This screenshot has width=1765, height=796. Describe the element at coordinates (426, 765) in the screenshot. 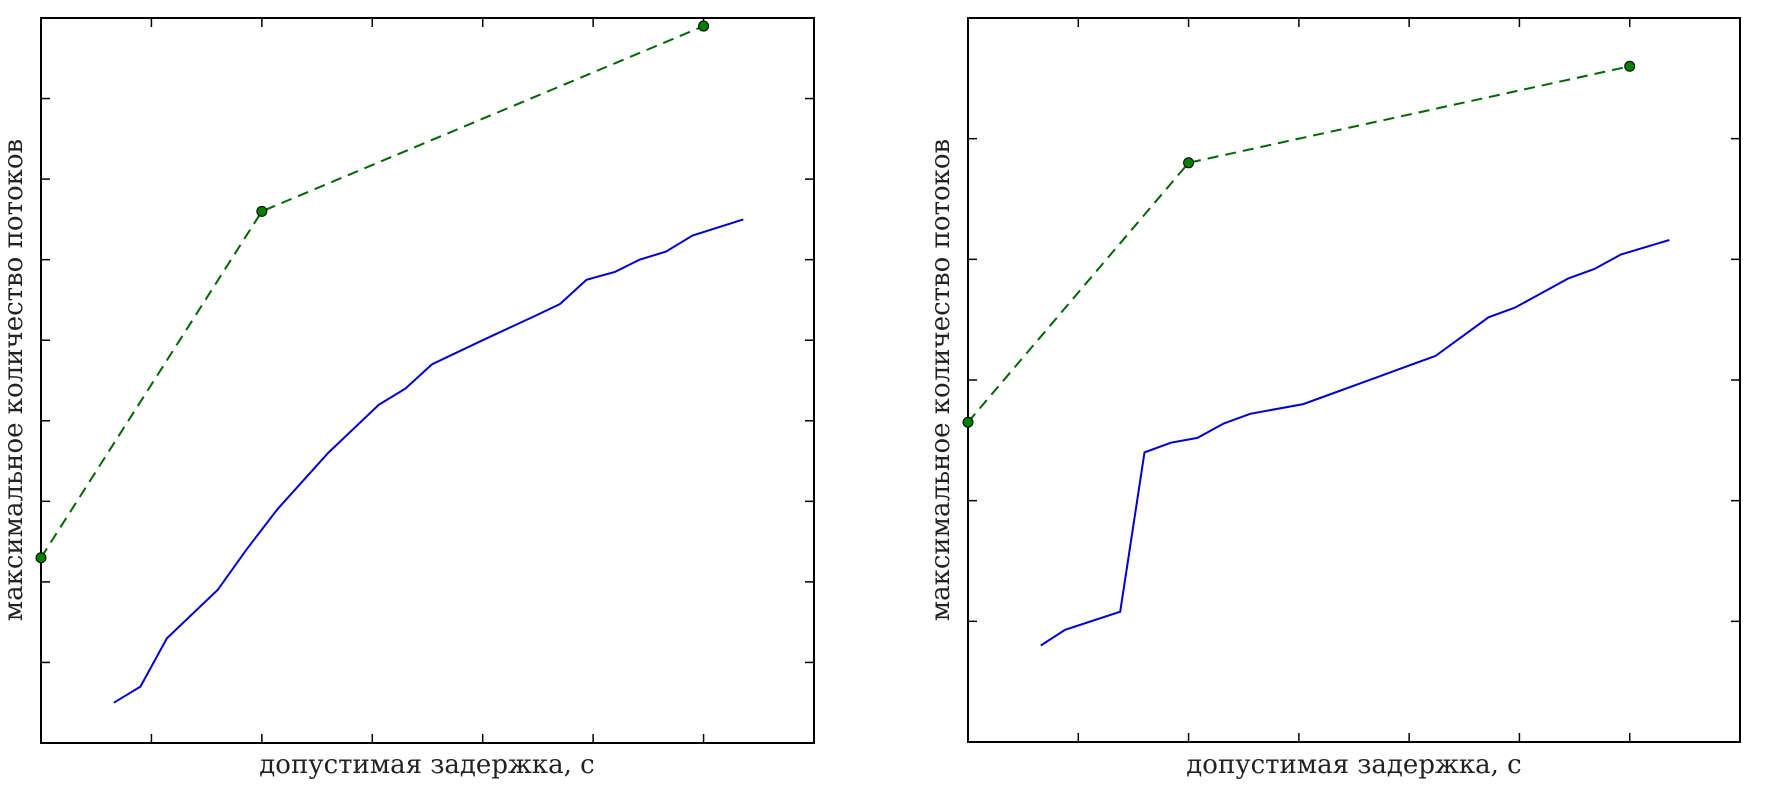

I see `left-x-axis-label: допустимая задержка, с` at that location.